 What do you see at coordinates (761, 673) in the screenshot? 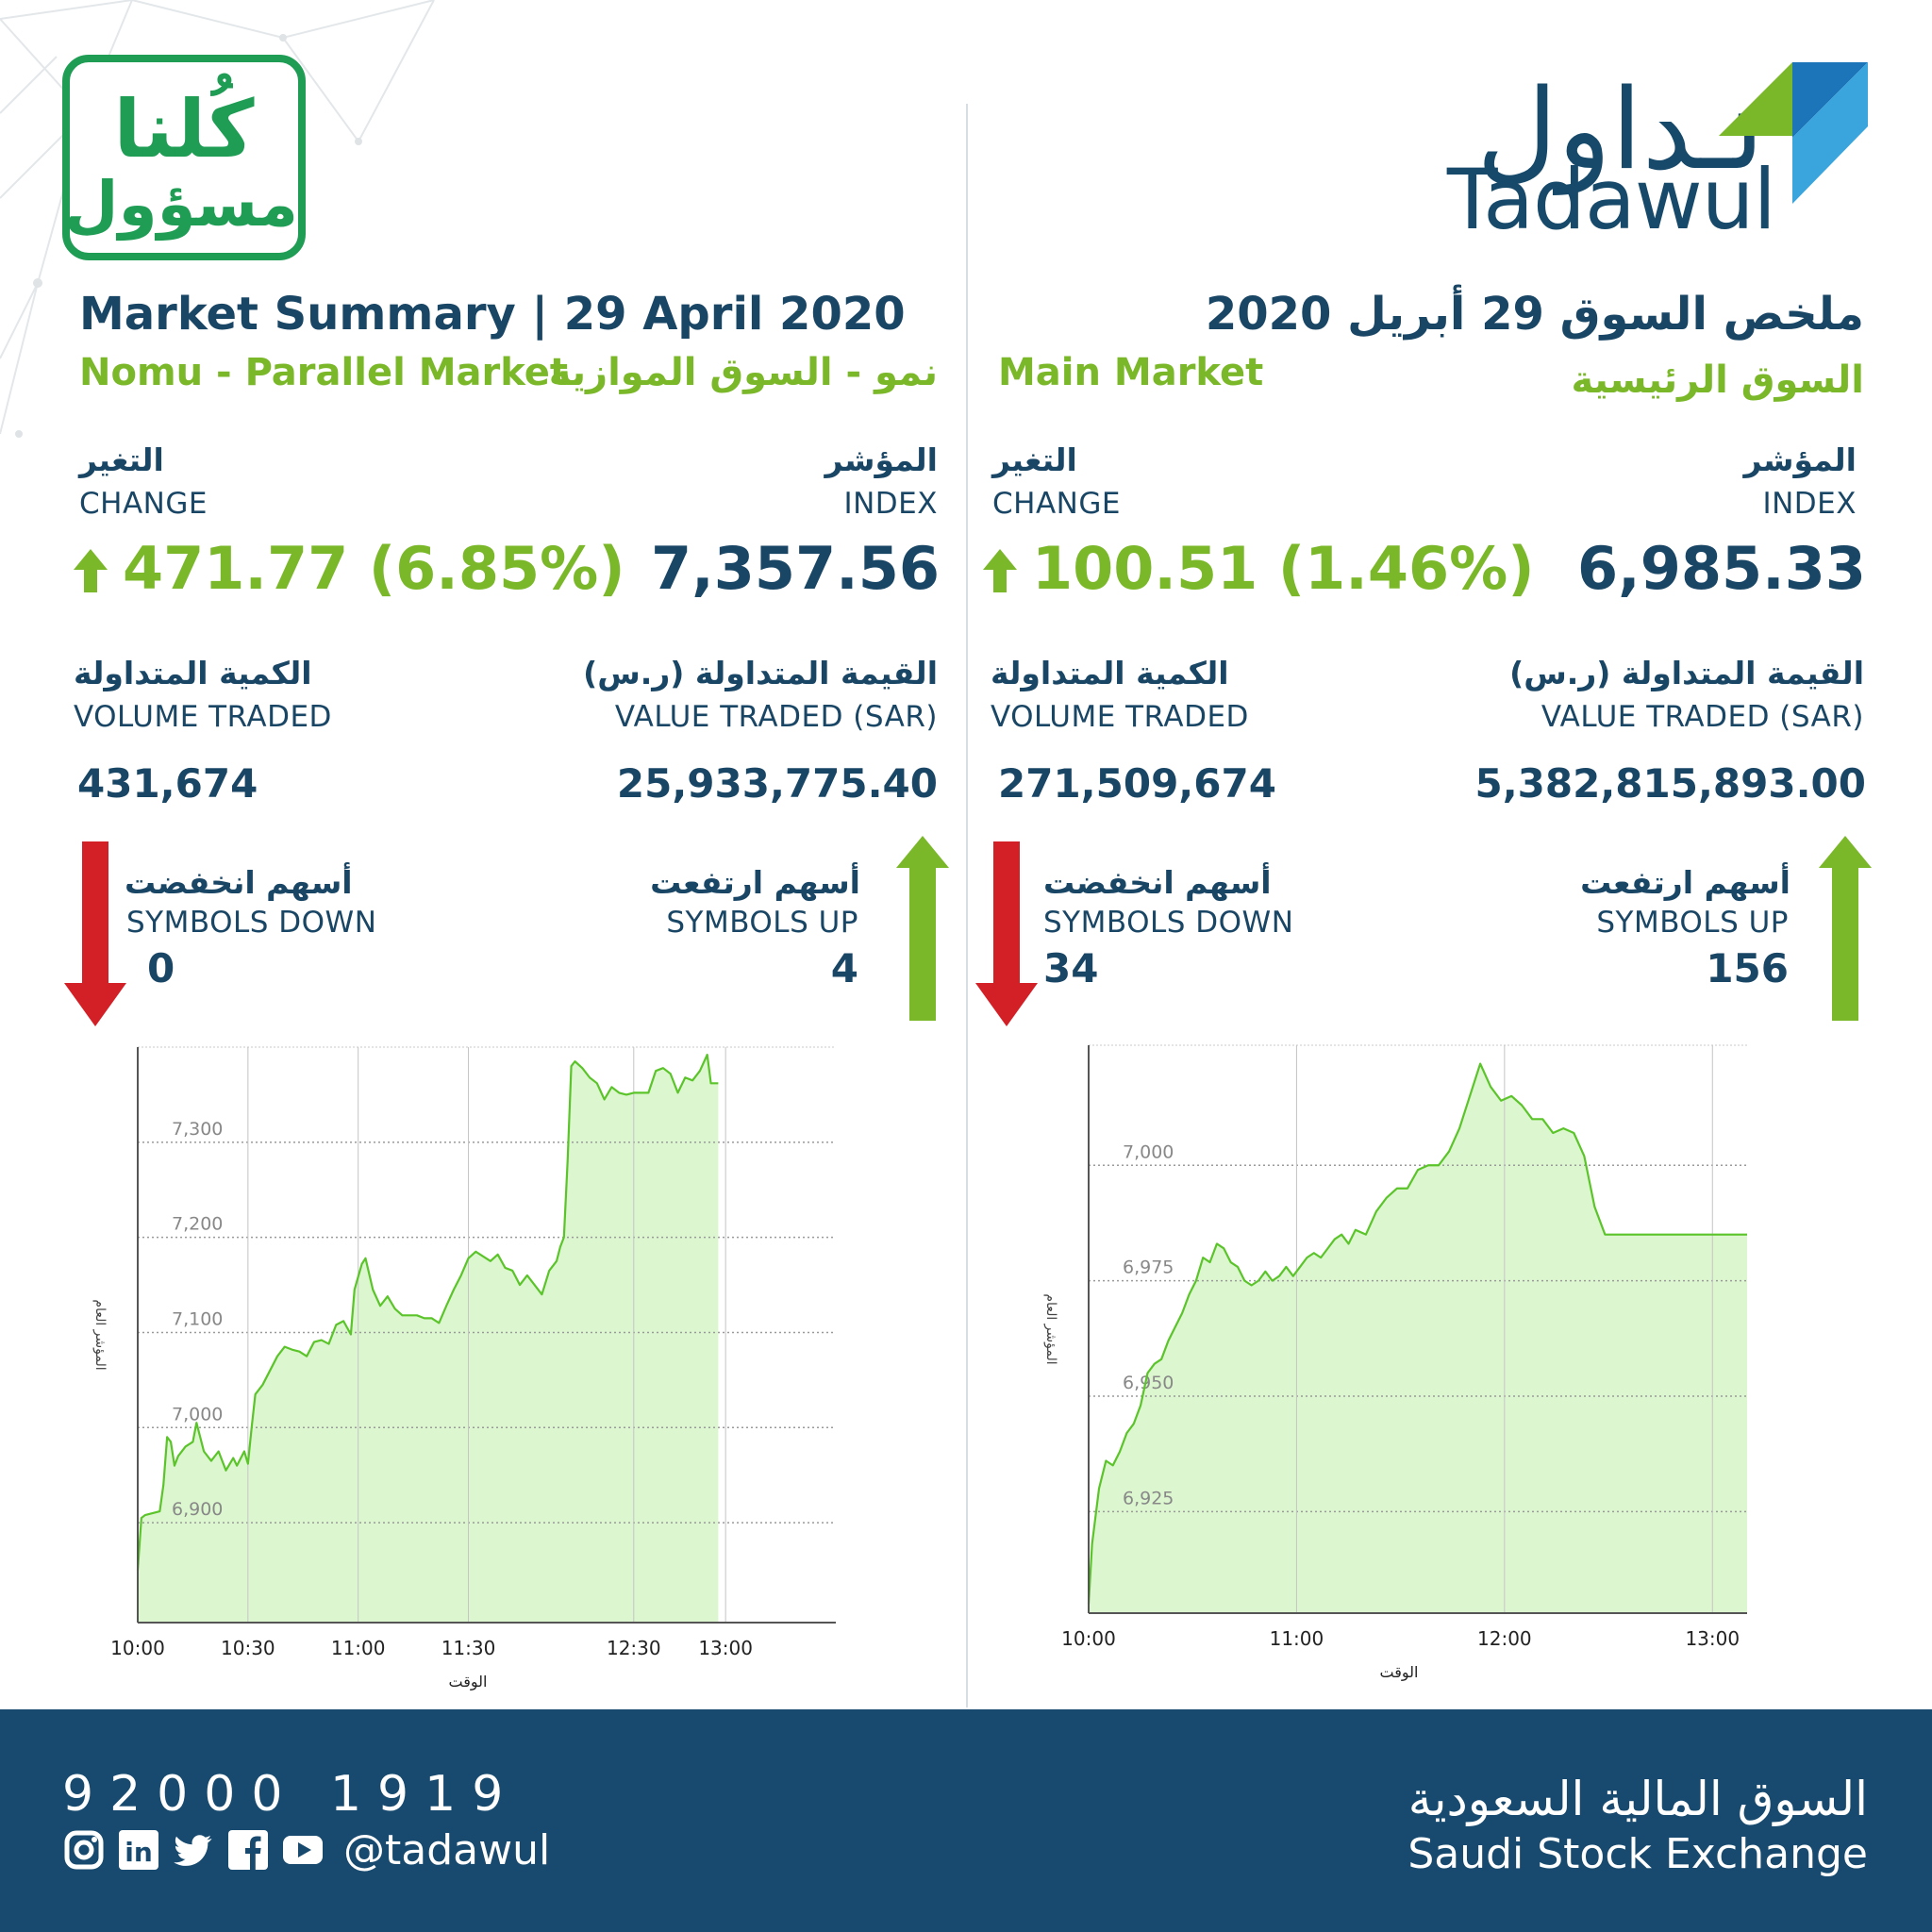
I see `nomu-value-label-ar: القيمة المتداولة (ر.س)` at bounding box center [761, 673].